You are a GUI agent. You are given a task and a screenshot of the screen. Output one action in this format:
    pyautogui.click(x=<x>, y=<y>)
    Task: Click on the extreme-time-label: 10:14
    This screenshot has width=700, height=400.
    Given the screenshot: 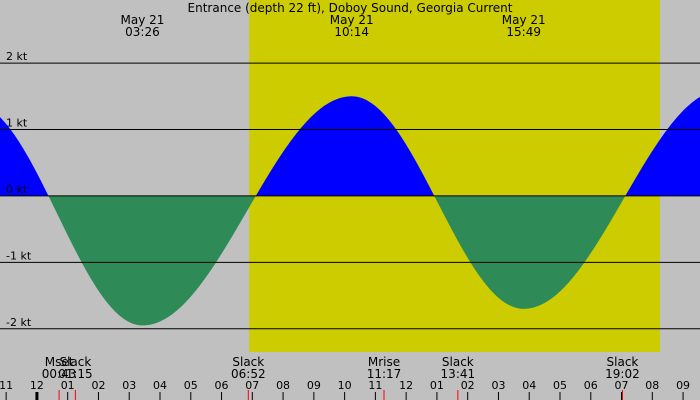 What is the action you would take?
    pyautogui.click(x=351, y=32)
    